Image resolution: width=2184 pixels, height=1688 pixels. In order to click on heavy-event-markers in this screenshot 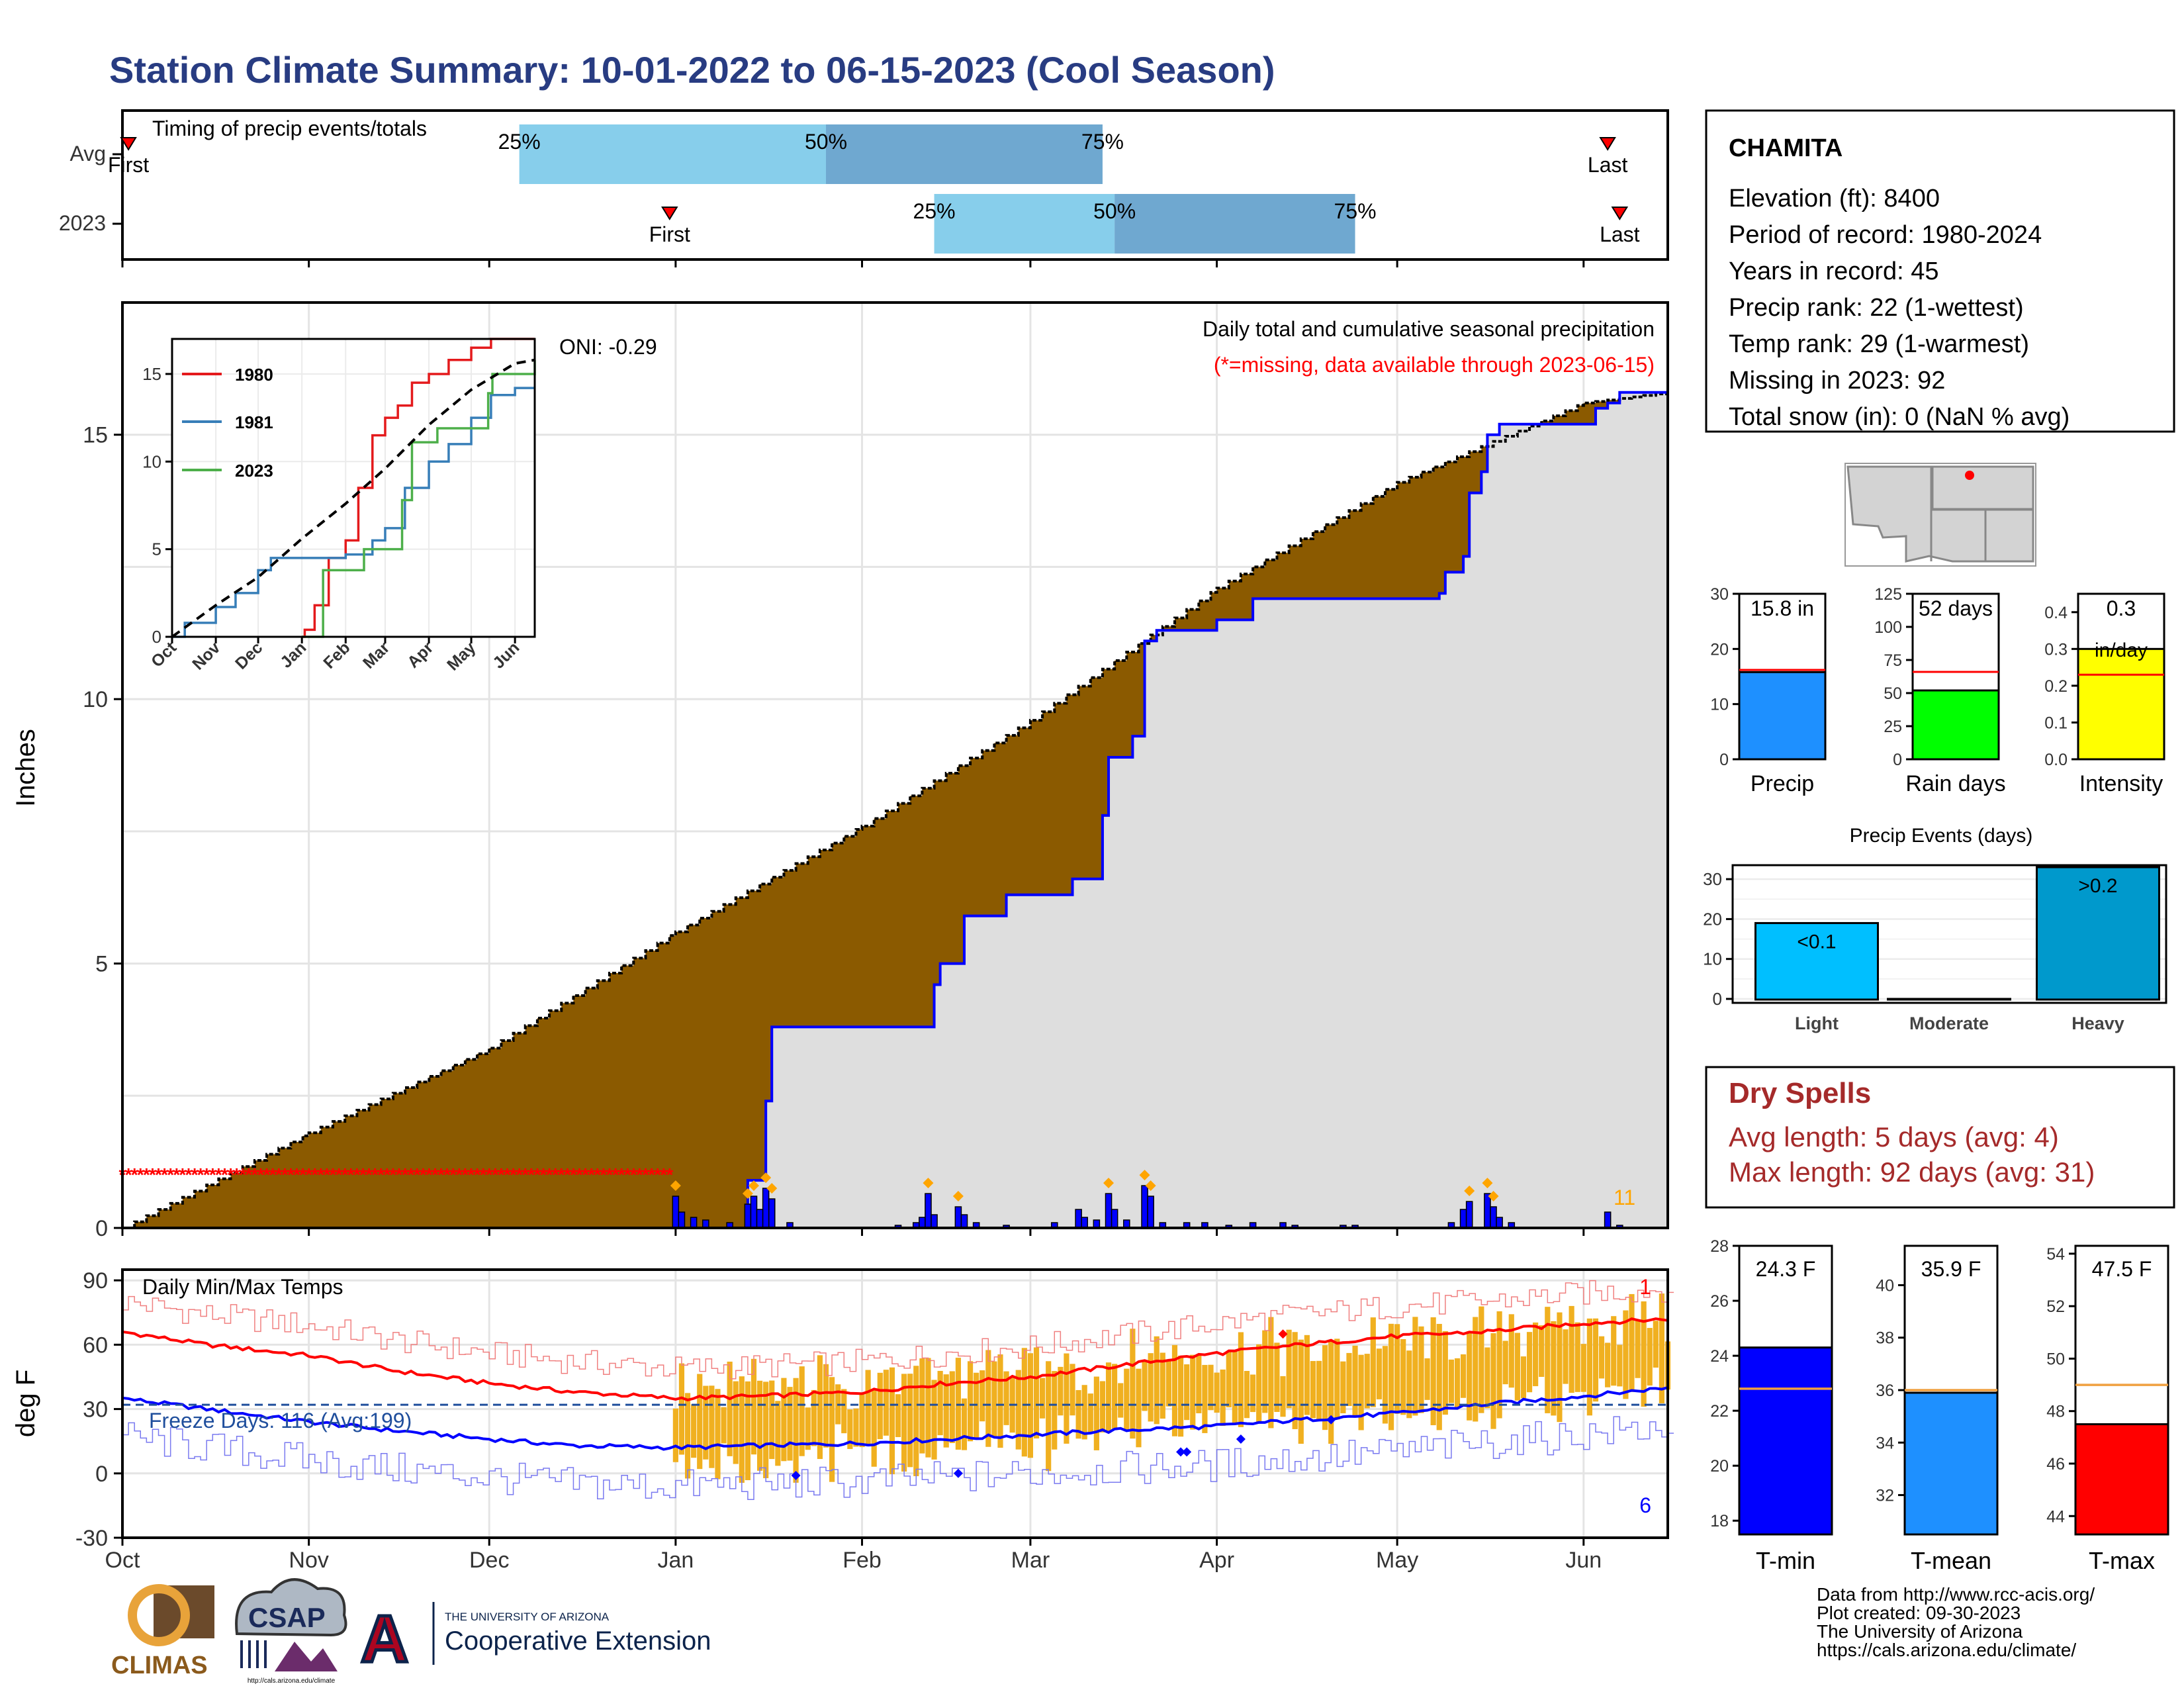, I will do `click(1084, 1186)`.